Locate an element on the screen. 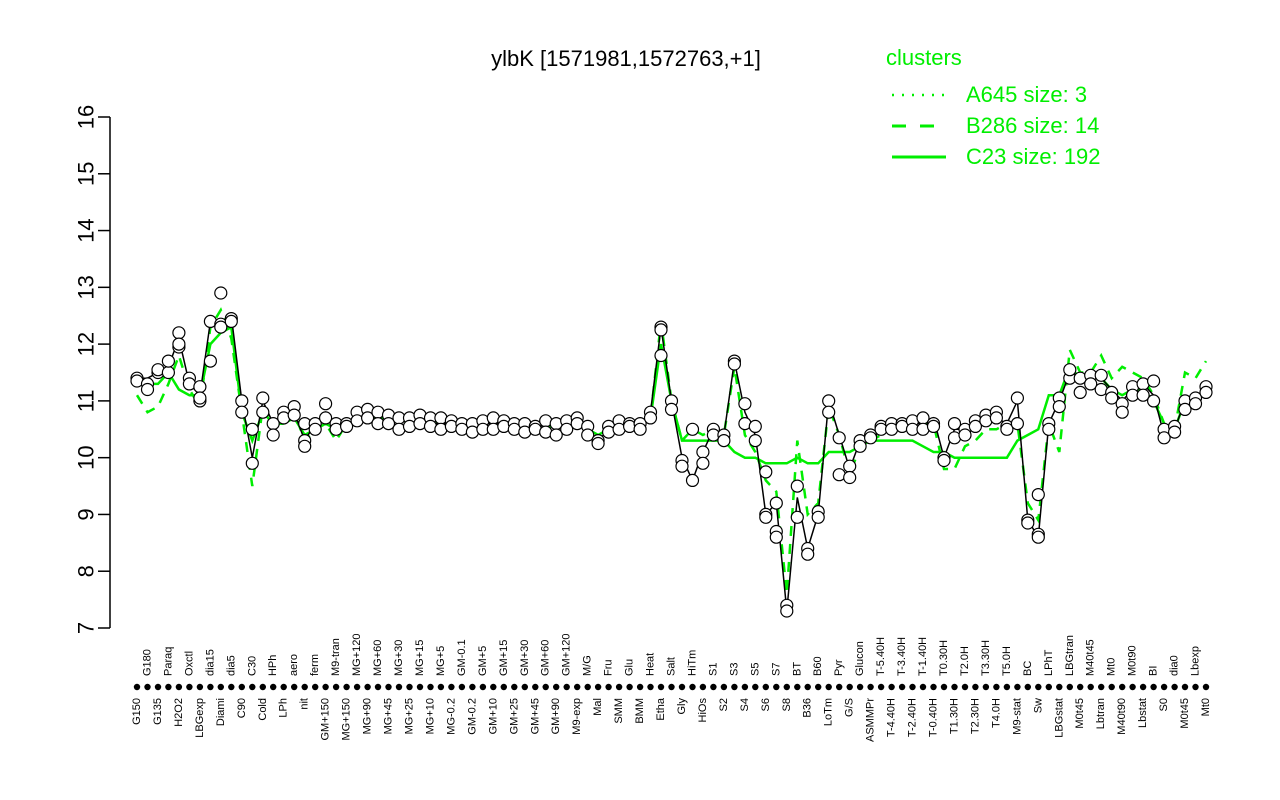  x-tick-label: GM+30 is located at coordinates (525, 658).